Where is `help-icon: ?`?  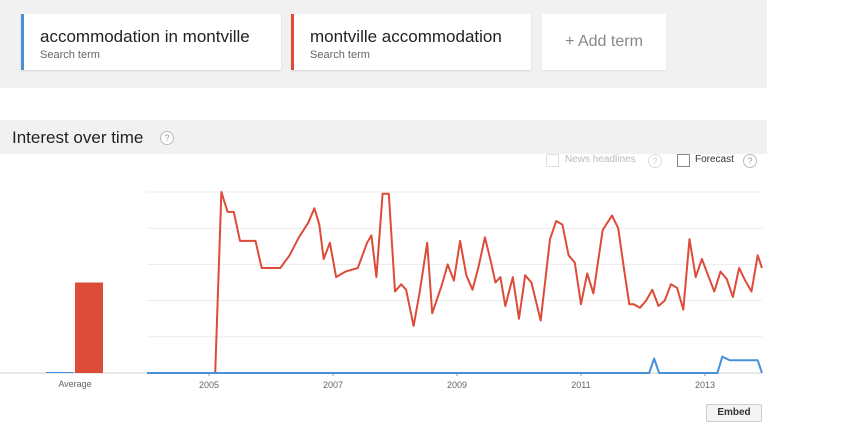
help-icon: ? is located at coordinates (167, 138).